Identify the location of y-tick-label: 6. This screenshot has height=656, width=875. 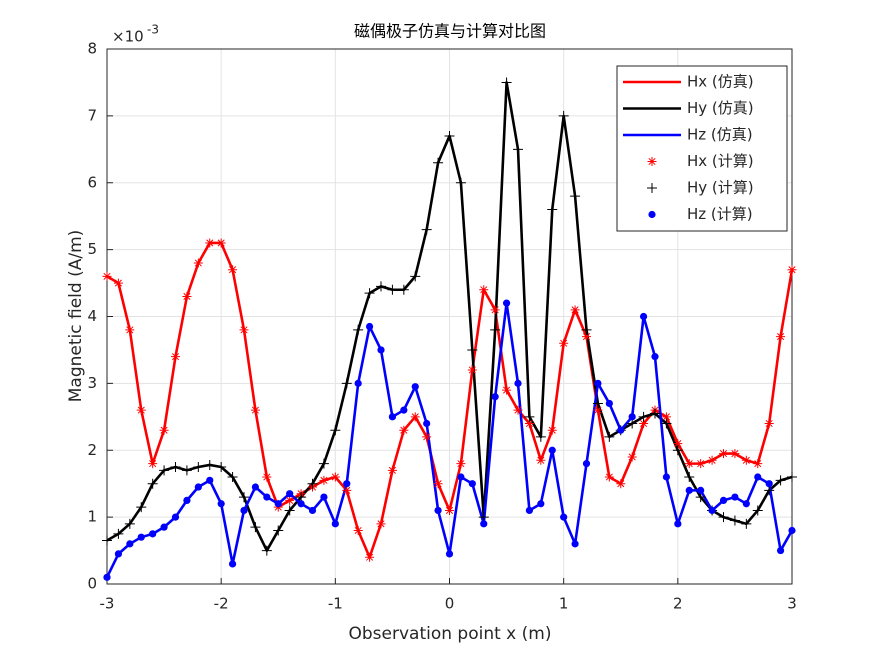
(92, 182).